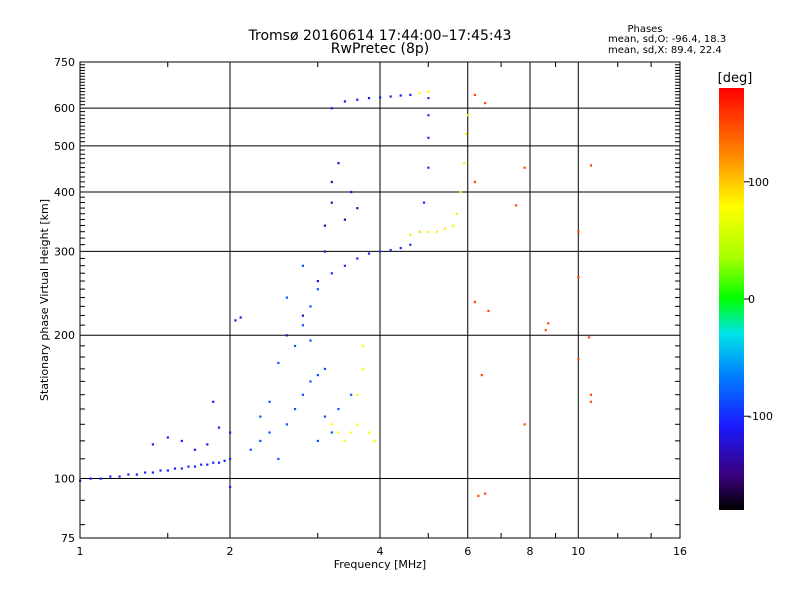  I want to click on chart-subtitle: RwPretec (8p), so click(380, 49).